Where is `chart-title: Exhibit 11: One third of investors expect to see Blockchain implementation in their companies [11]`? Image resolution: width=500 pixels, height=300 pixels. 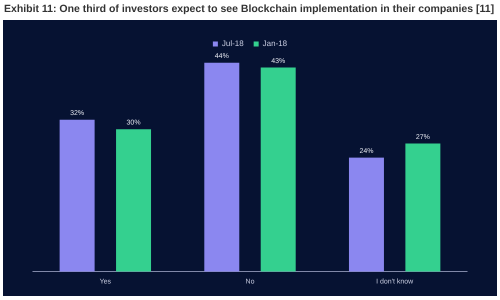 chart-title: Exhibit 11: One third of investors expect to see Blockchain implementation in their companies [11] is located at coordinates (249, 9).